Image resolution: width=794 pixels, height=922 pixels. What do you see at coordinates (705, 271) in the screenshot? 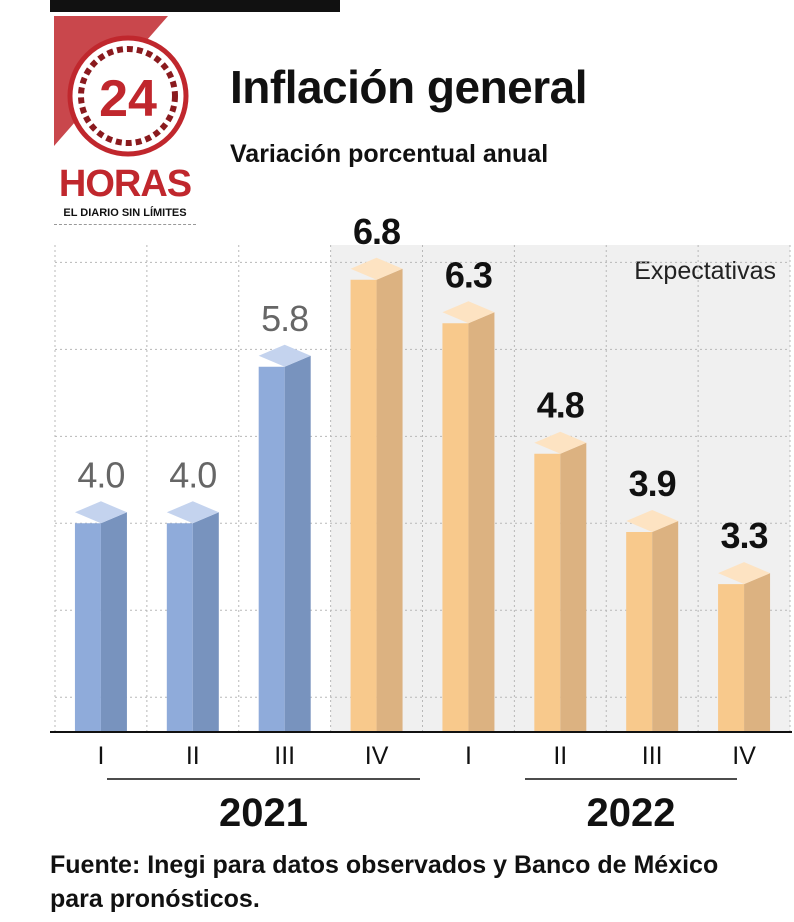
I see `expectations-label: Expectativas` at bounding box center [705, 271].